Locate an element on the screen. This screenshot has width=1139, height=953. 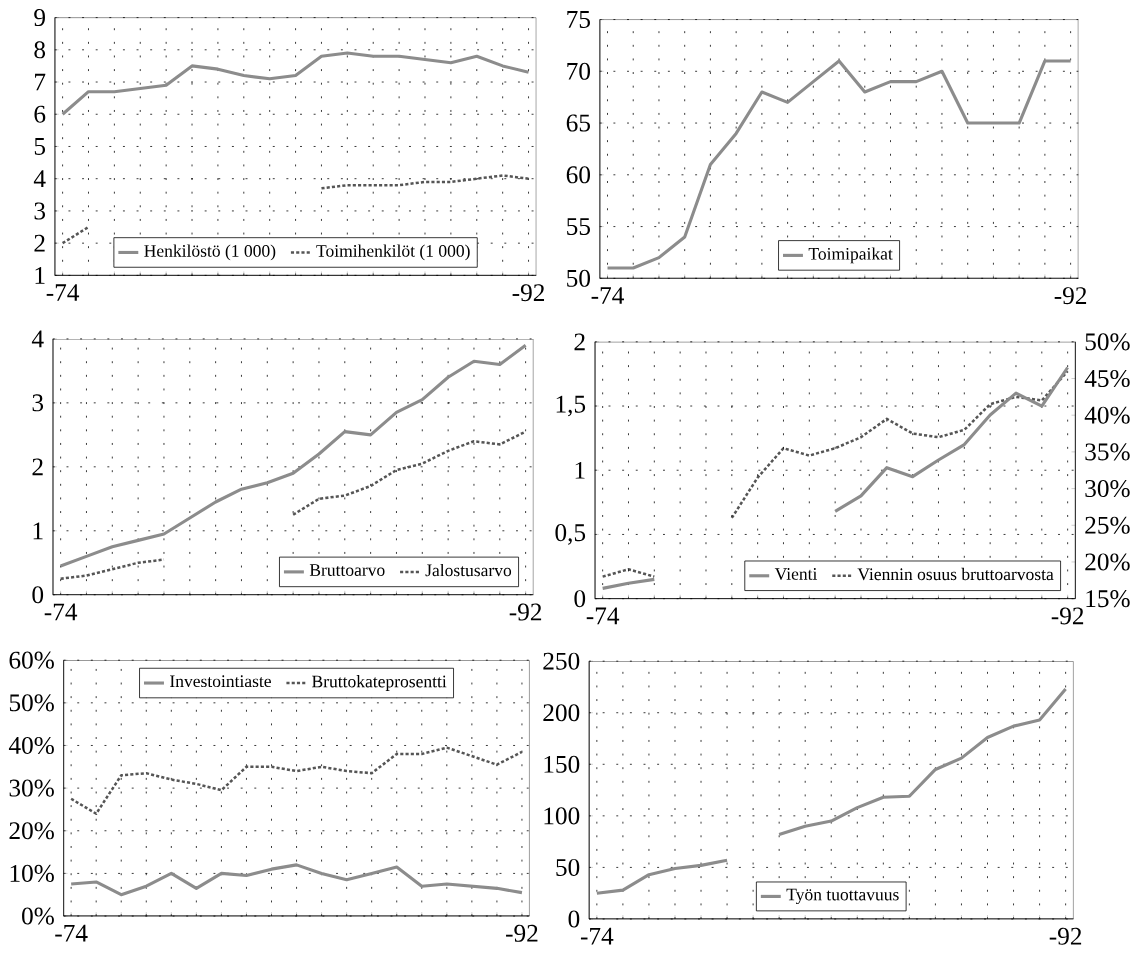
y-tick-label: 60 is located at coordinates (578, 175).